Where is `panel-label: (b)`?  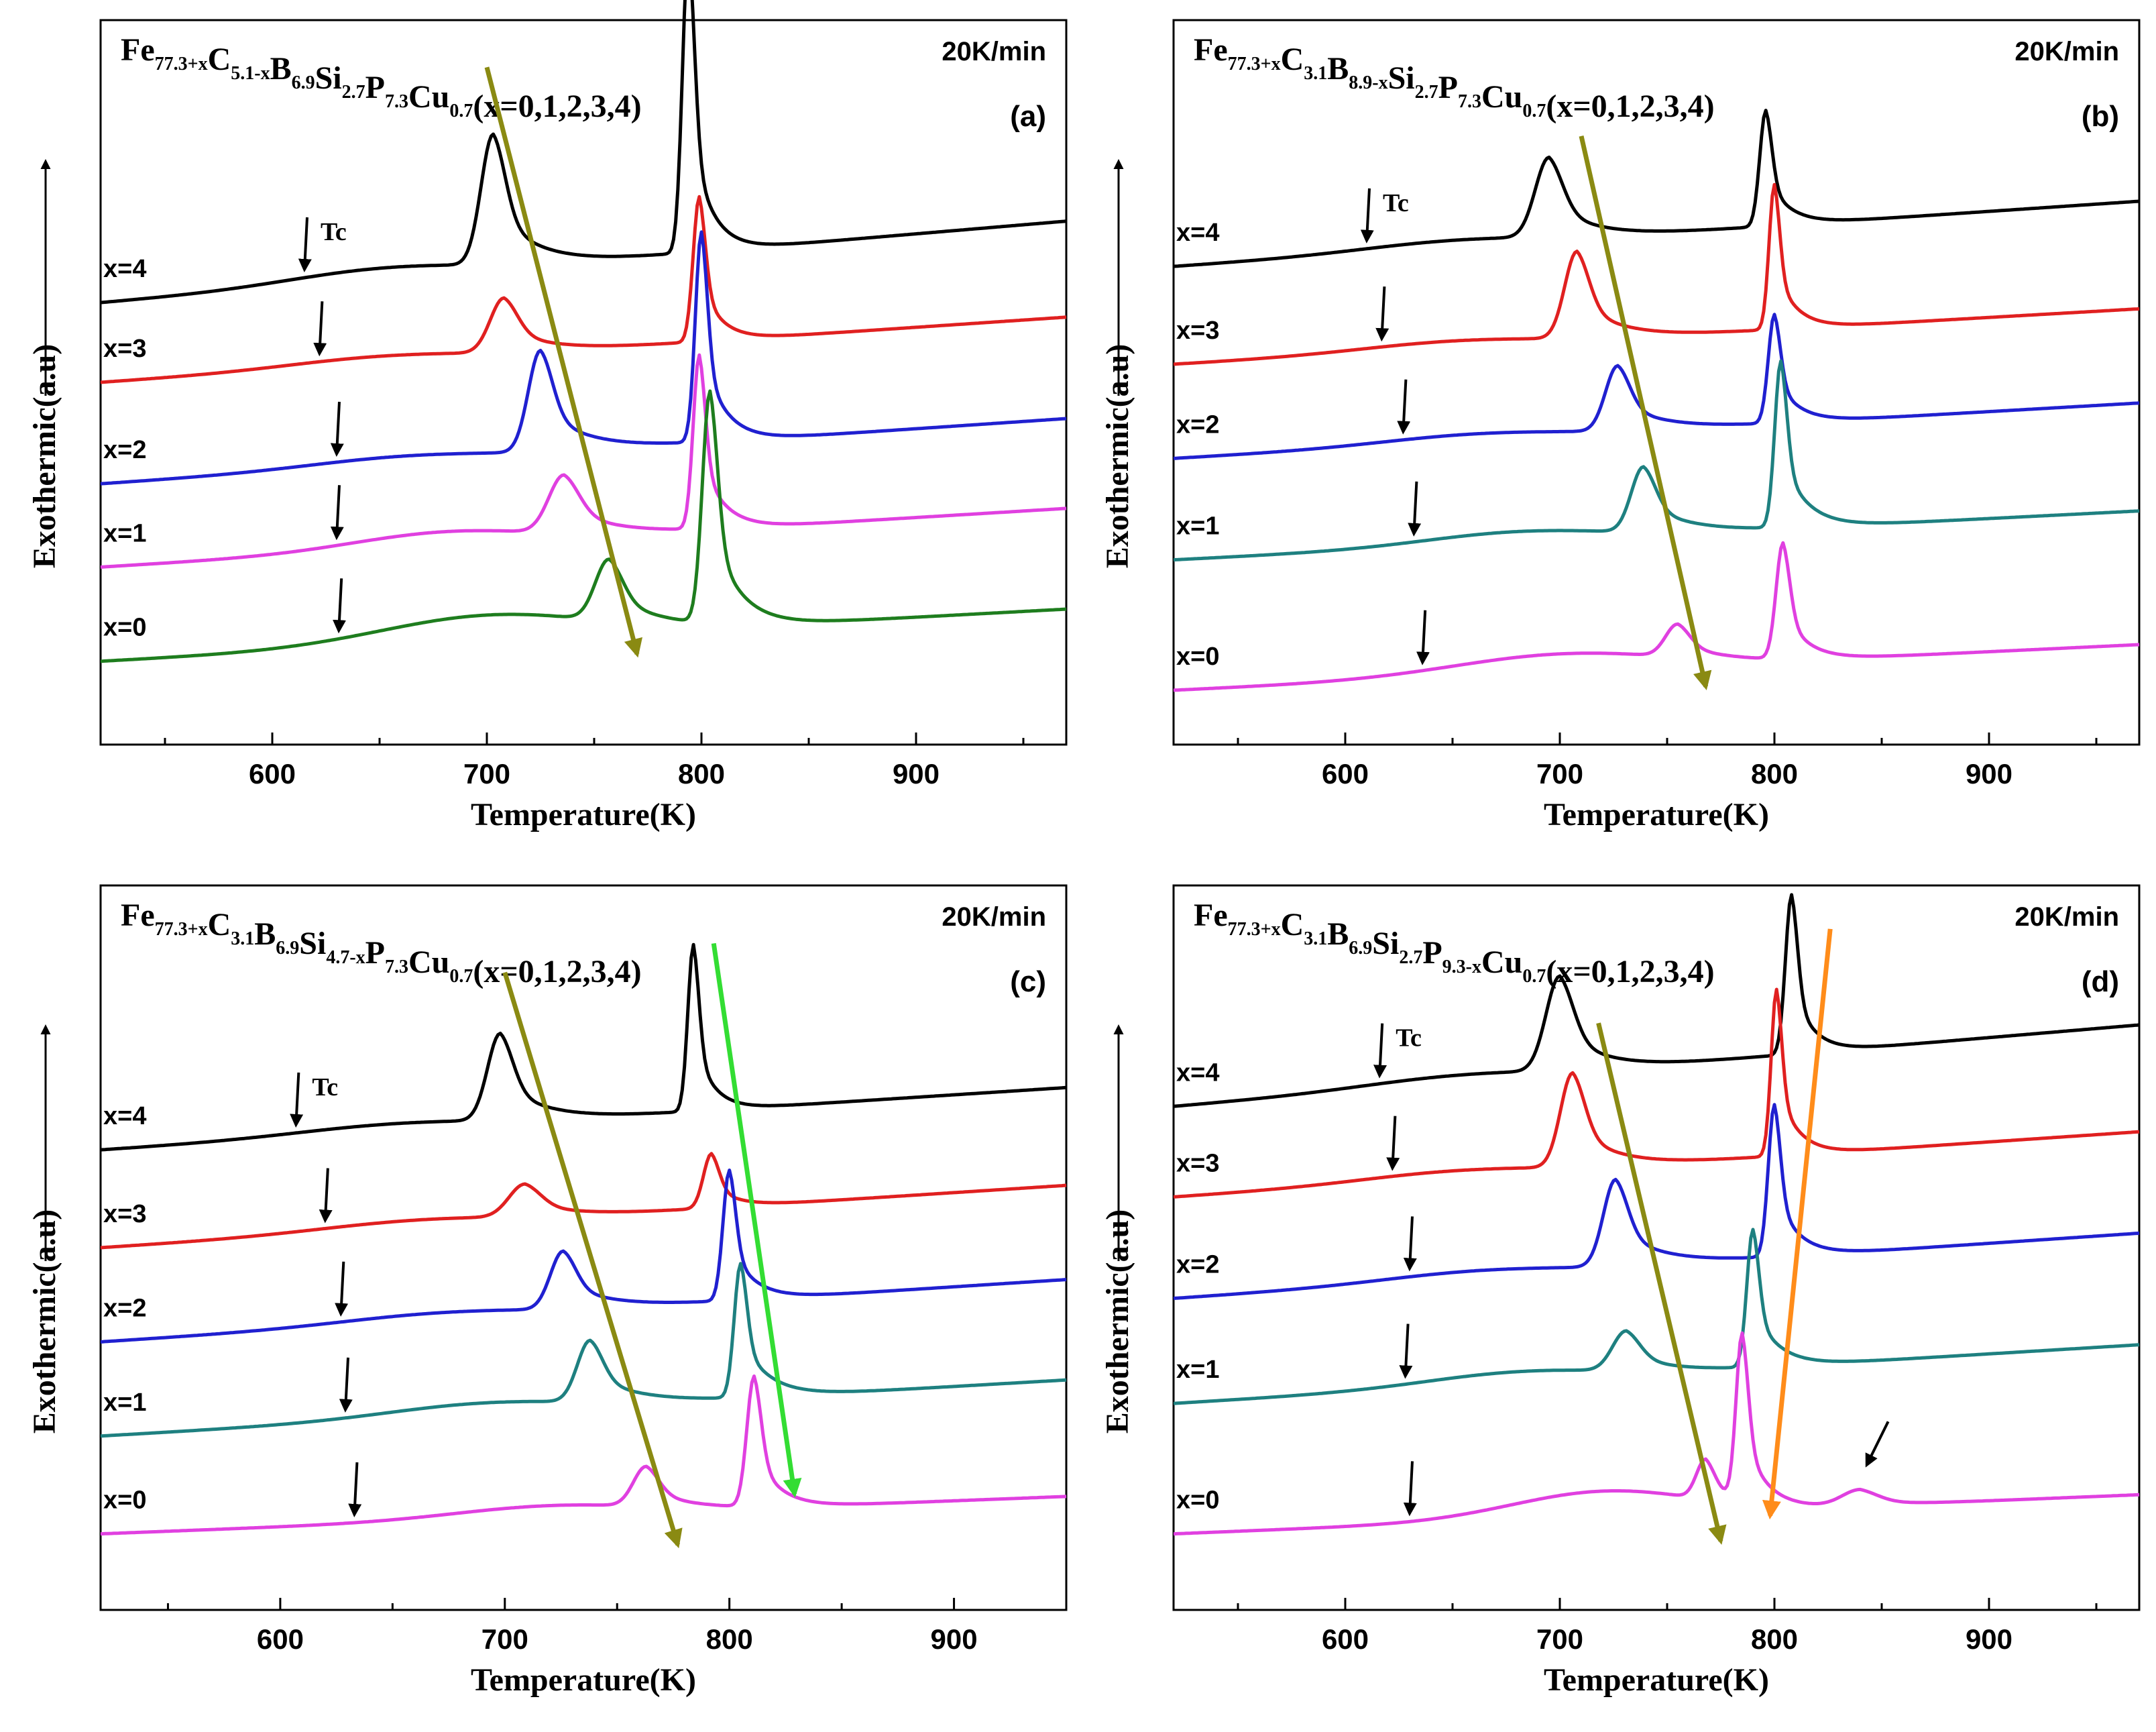 panel-label: (b) is located at coordinates (2100, 116).